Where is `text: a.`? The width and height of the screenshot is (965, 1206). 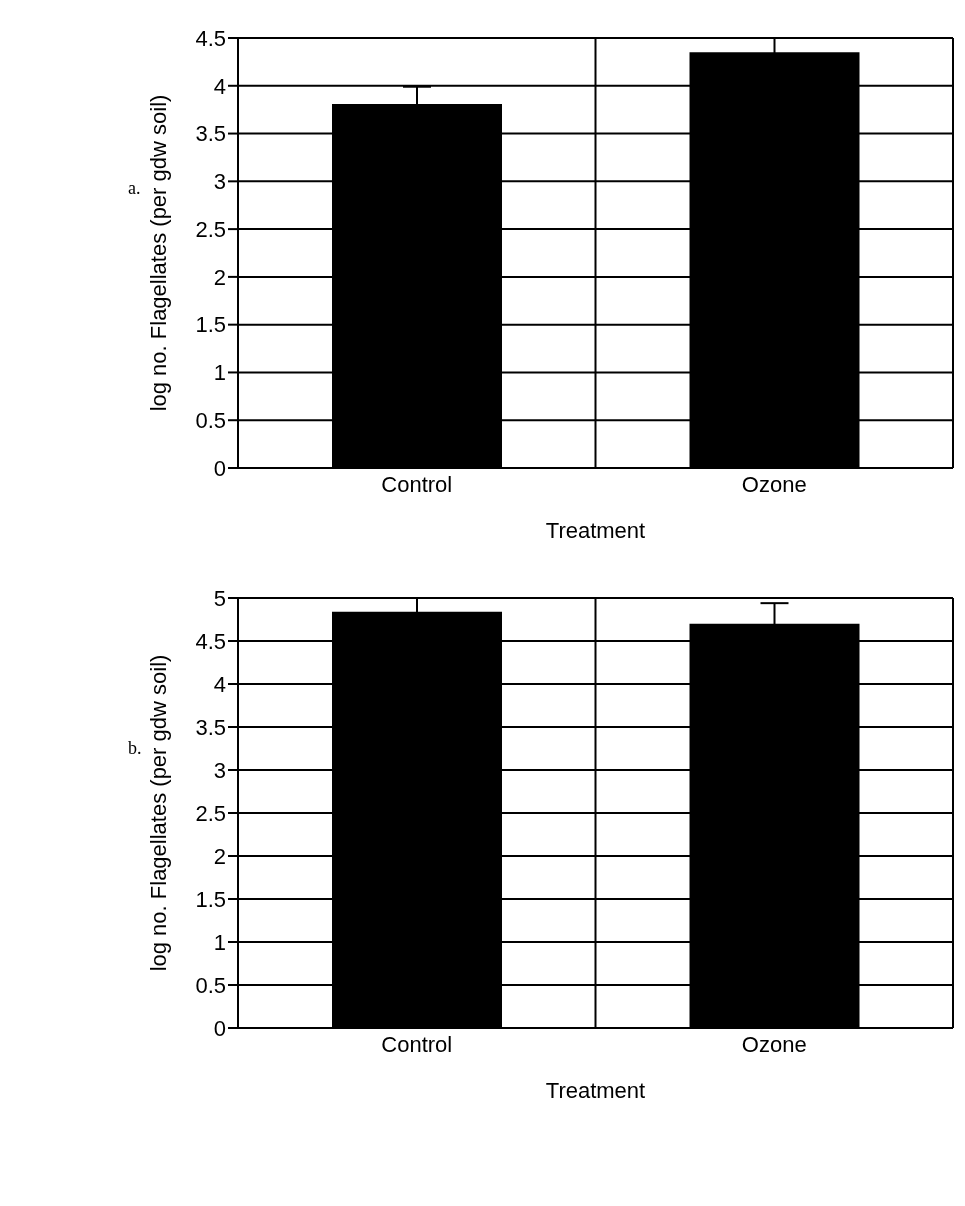 text: a. is located at coordinates (134, 188).